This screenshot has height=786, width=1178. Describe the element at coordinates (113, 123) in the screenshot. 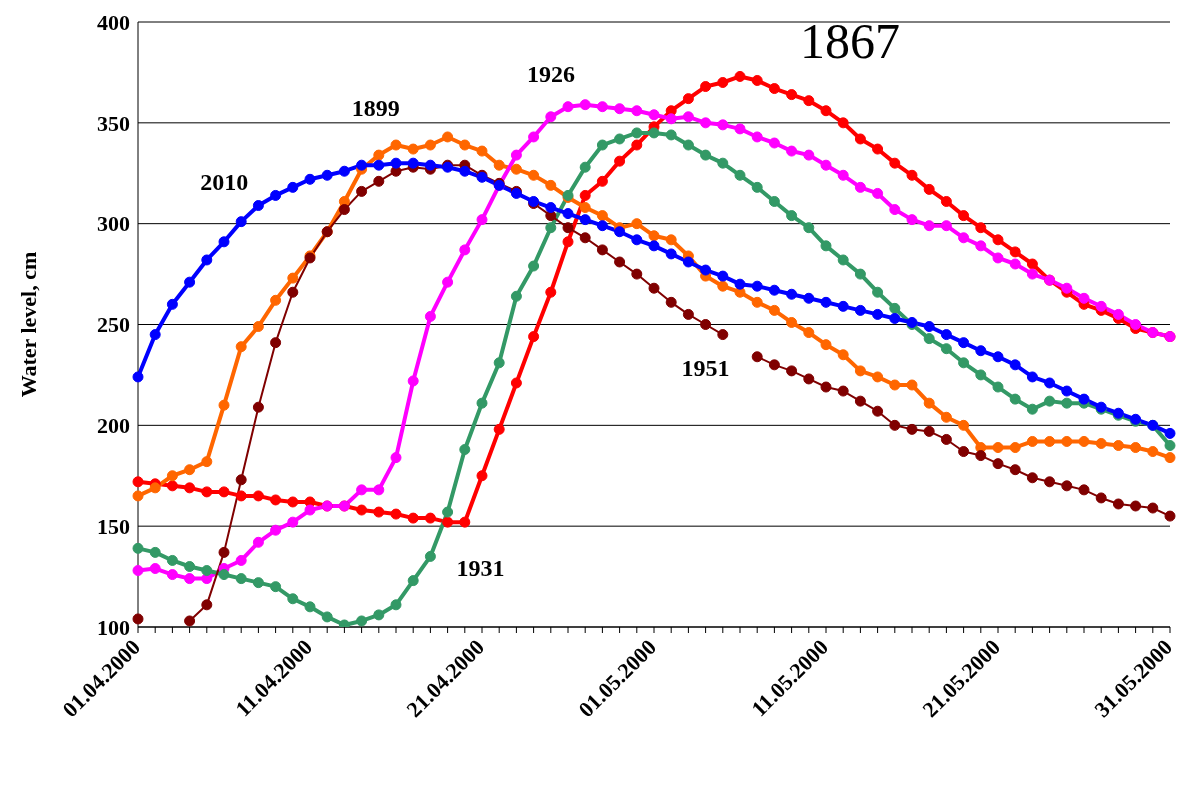

I see `y-tick-label: 350` at that location.